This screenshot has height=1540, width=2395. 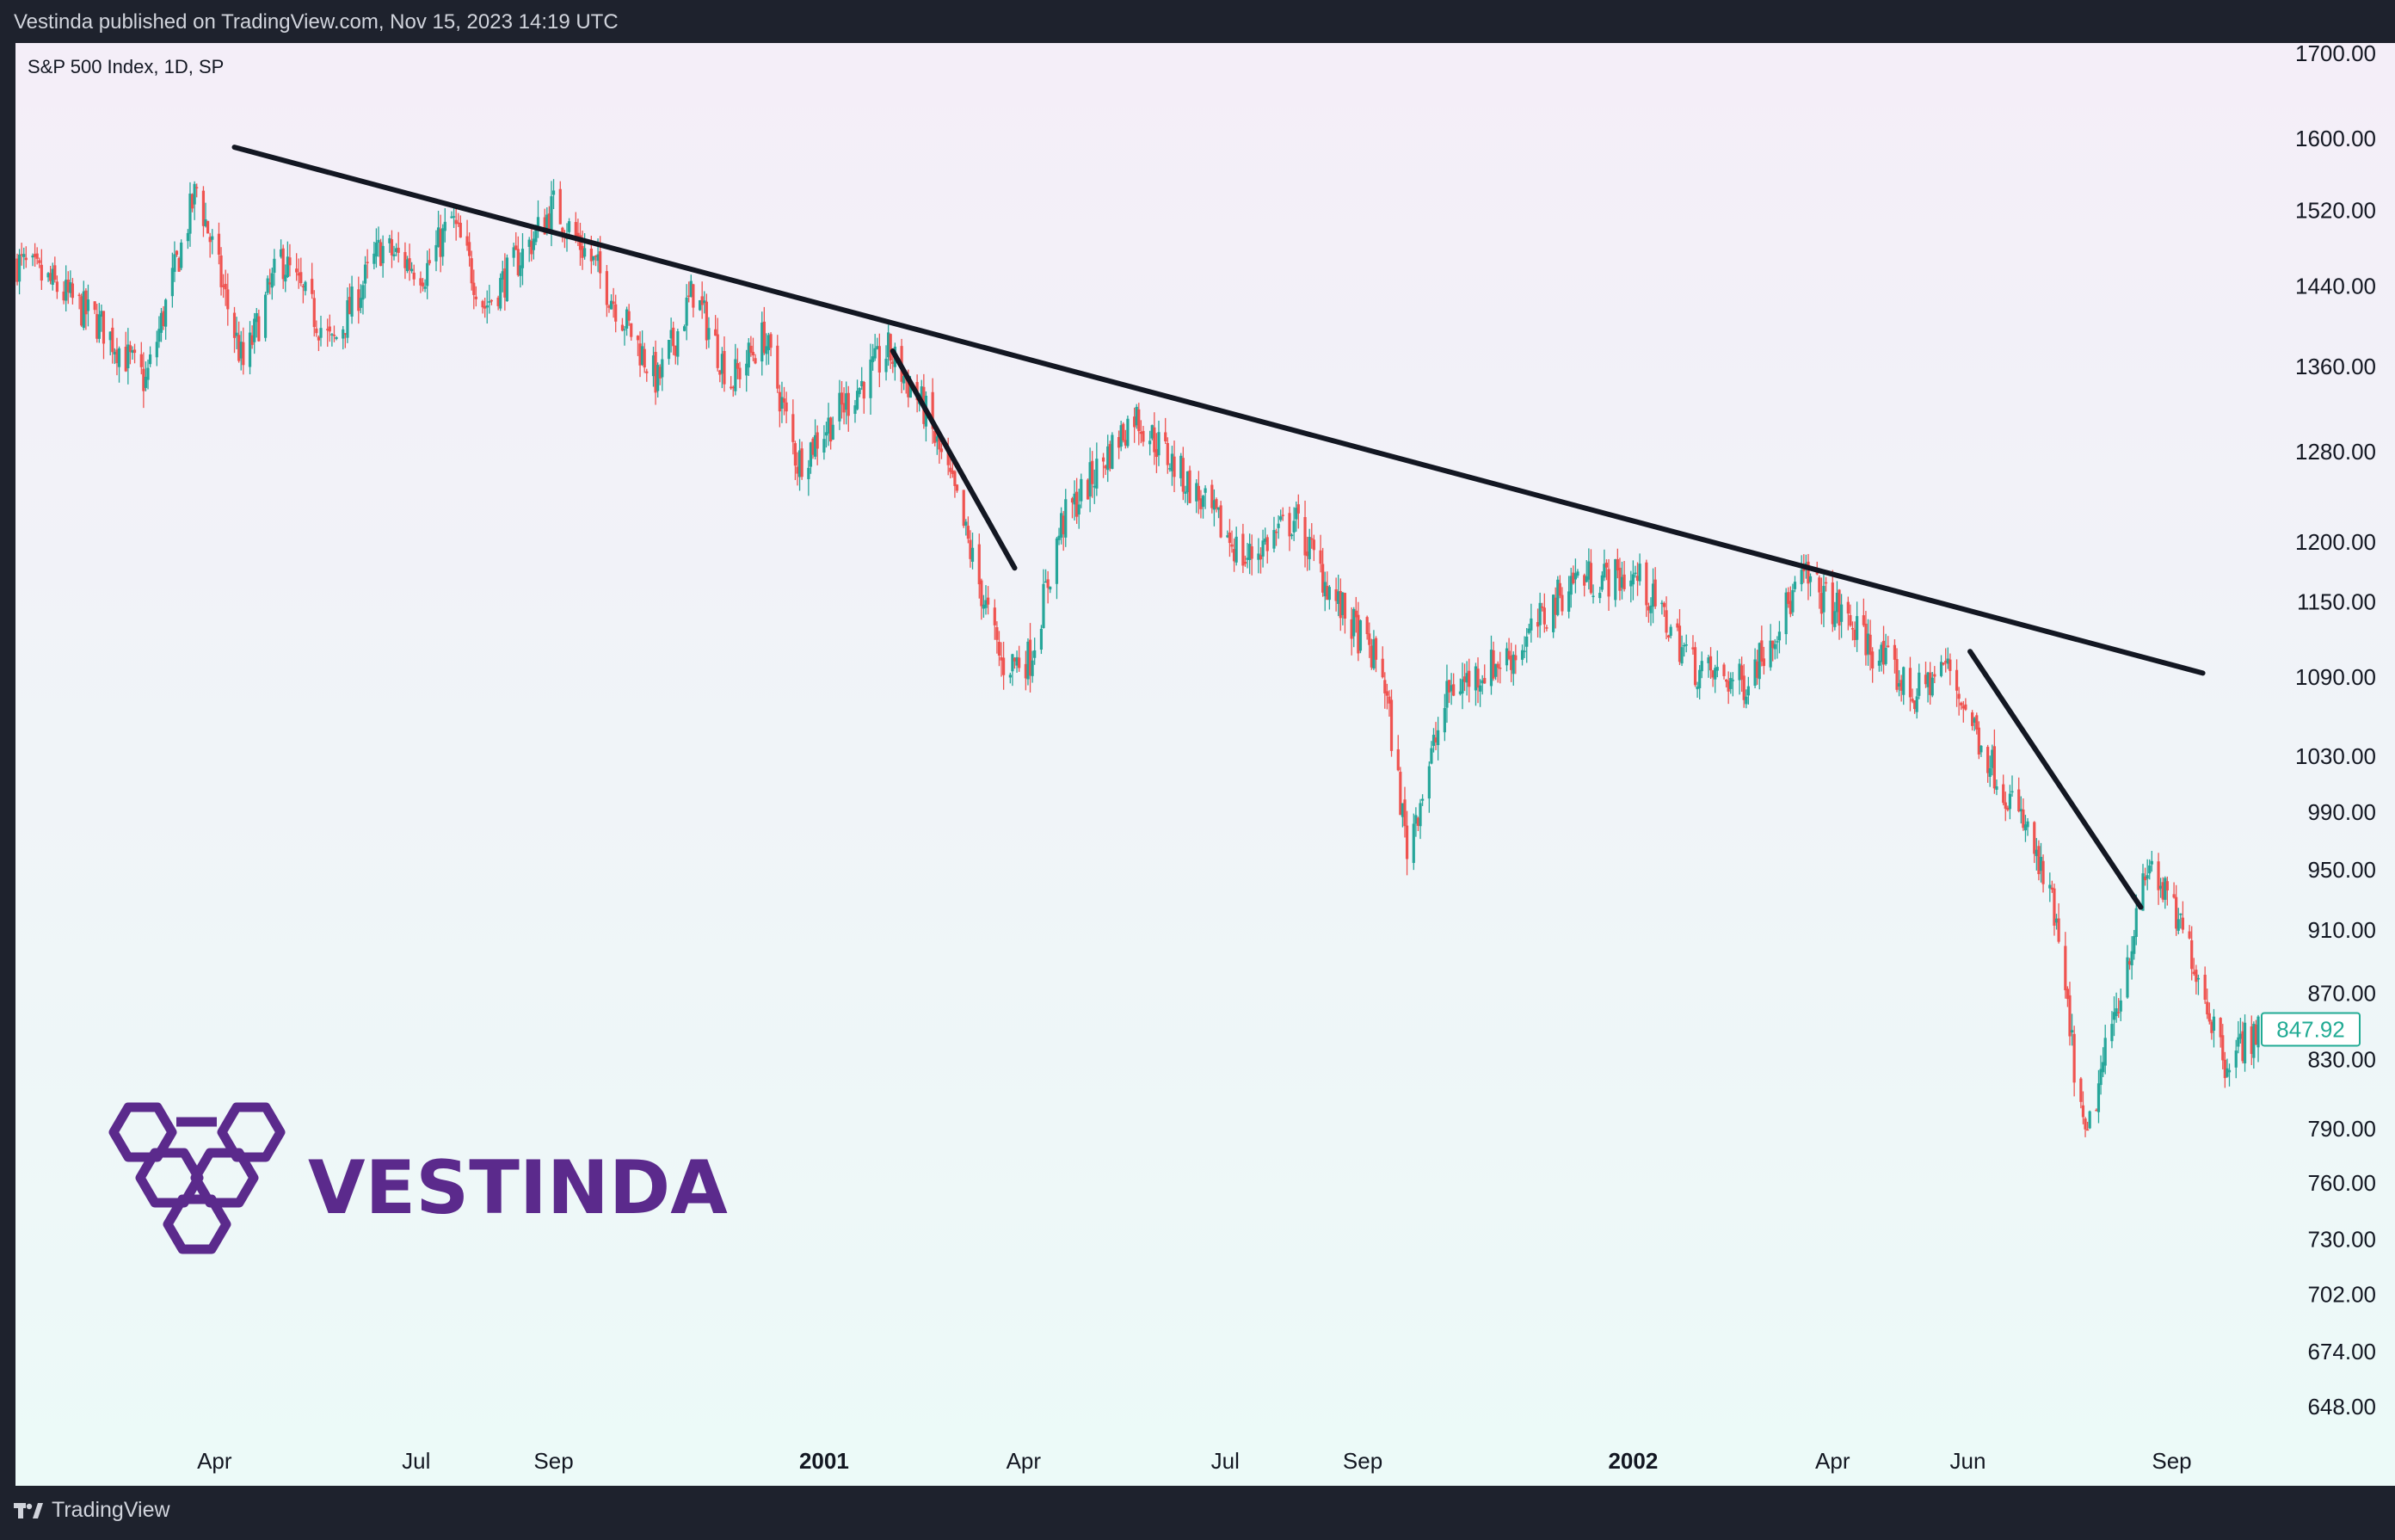 What do you see at coordinates (92, 1510) in the screenshot?
I see `tradingview-logo: TradingView` at bounding box center [92, 1510].